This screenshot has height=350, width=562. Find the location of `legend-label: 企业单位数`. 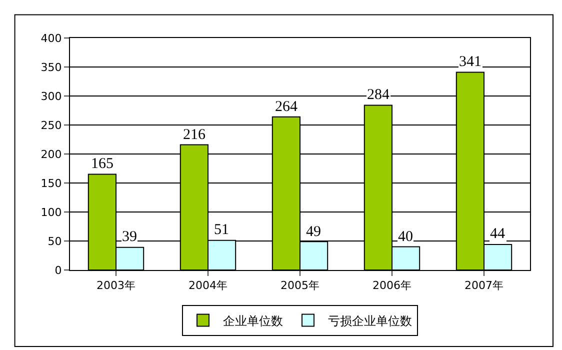

legend-label: 企业单位数 is located at coordinates (253, 321).